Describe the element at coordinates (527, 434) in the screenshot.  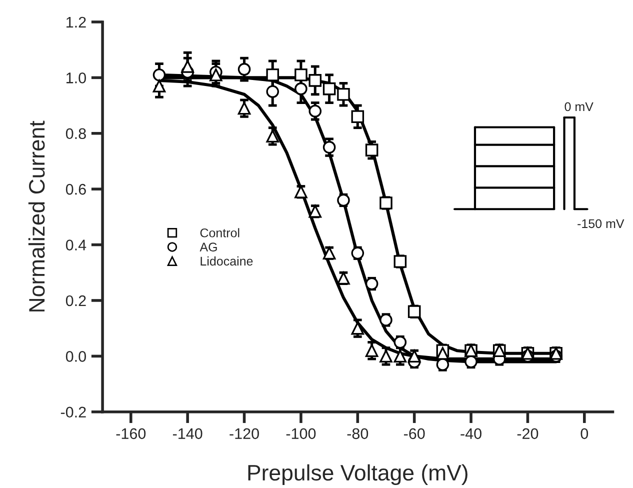
I see `x-tick-label: -20` at that location.